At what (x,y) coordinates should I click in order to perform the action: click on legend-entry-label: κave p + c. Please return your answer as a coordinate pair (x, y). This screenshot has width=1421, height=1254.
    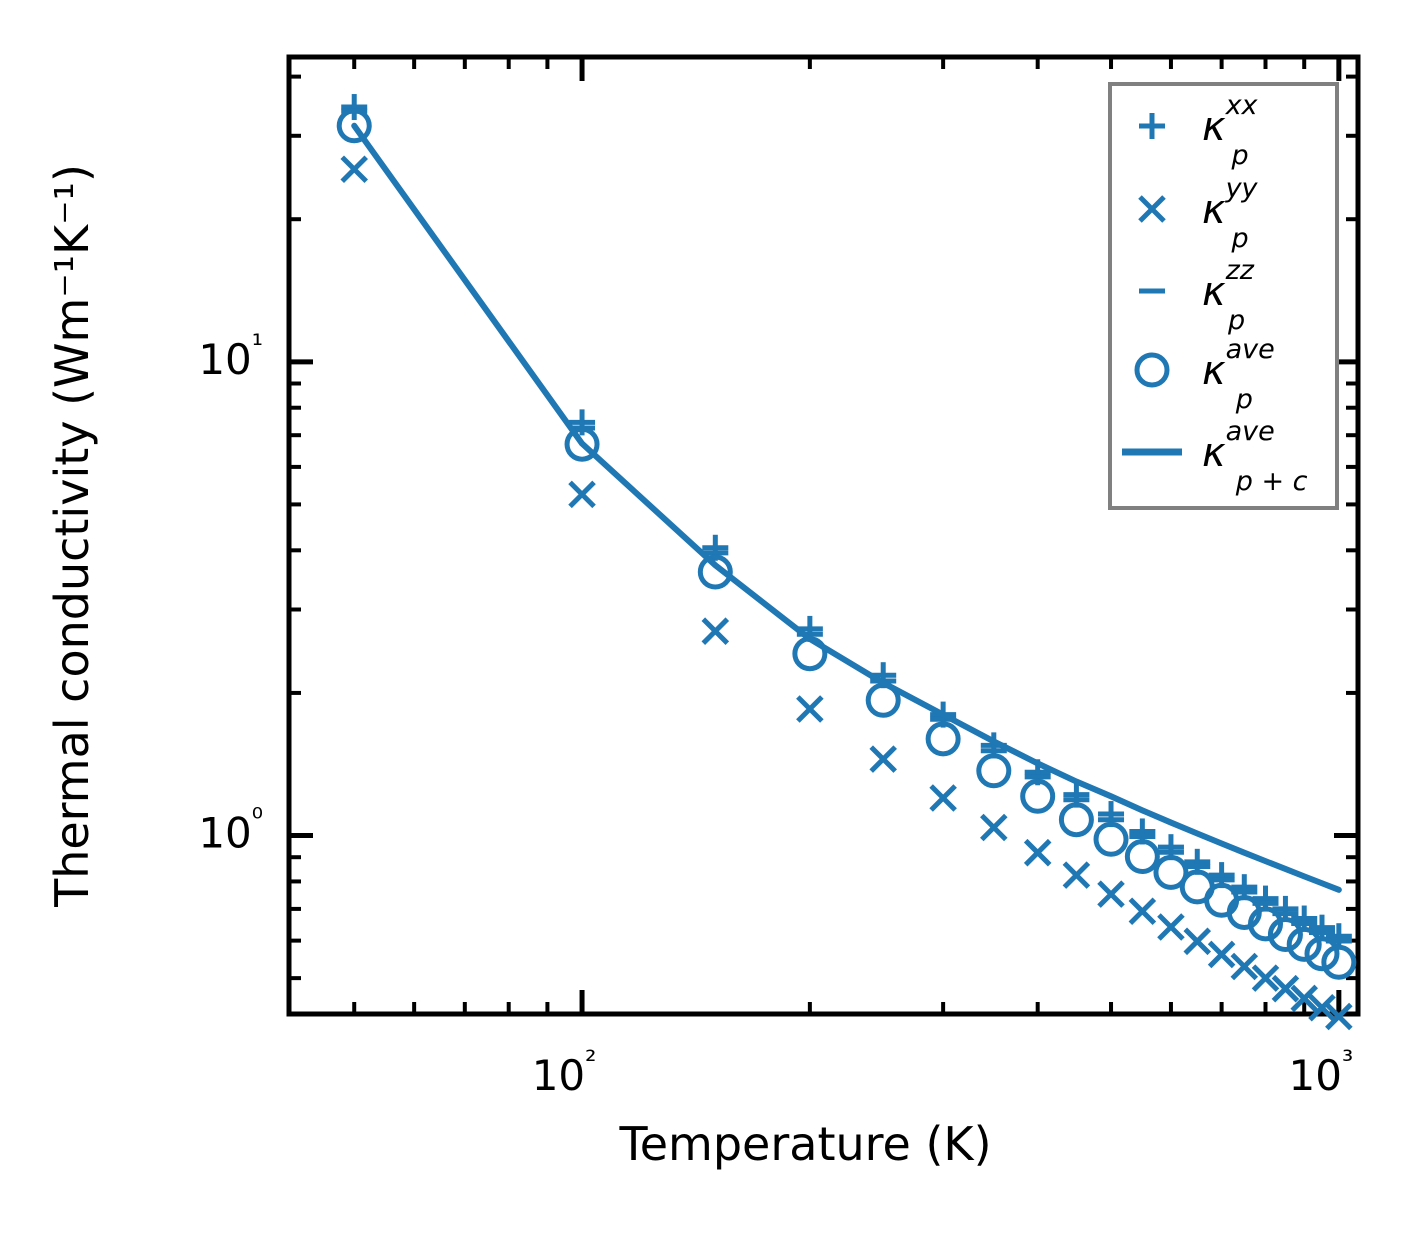
    Looking at the image, I should click on (1255, 456).